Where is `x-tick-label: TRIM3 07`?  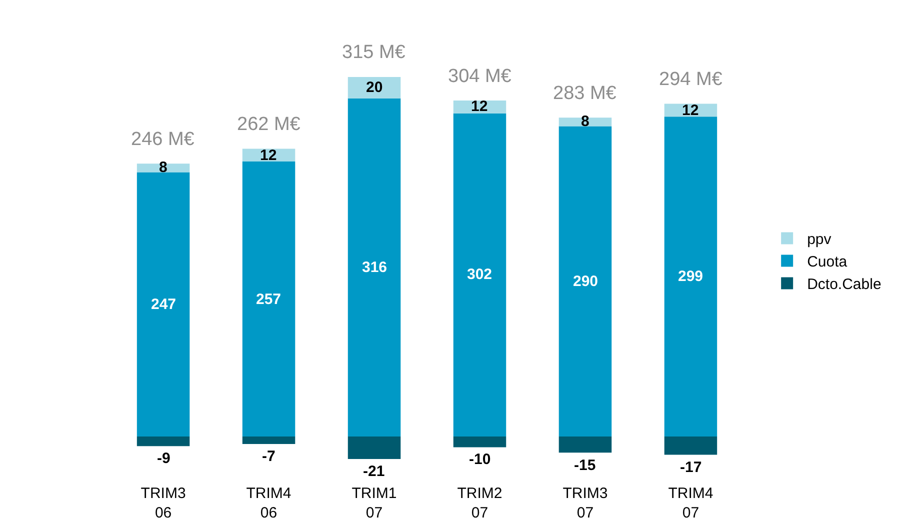
x-tick-label: TRIM3 07 is located at coordinates (585, 503).